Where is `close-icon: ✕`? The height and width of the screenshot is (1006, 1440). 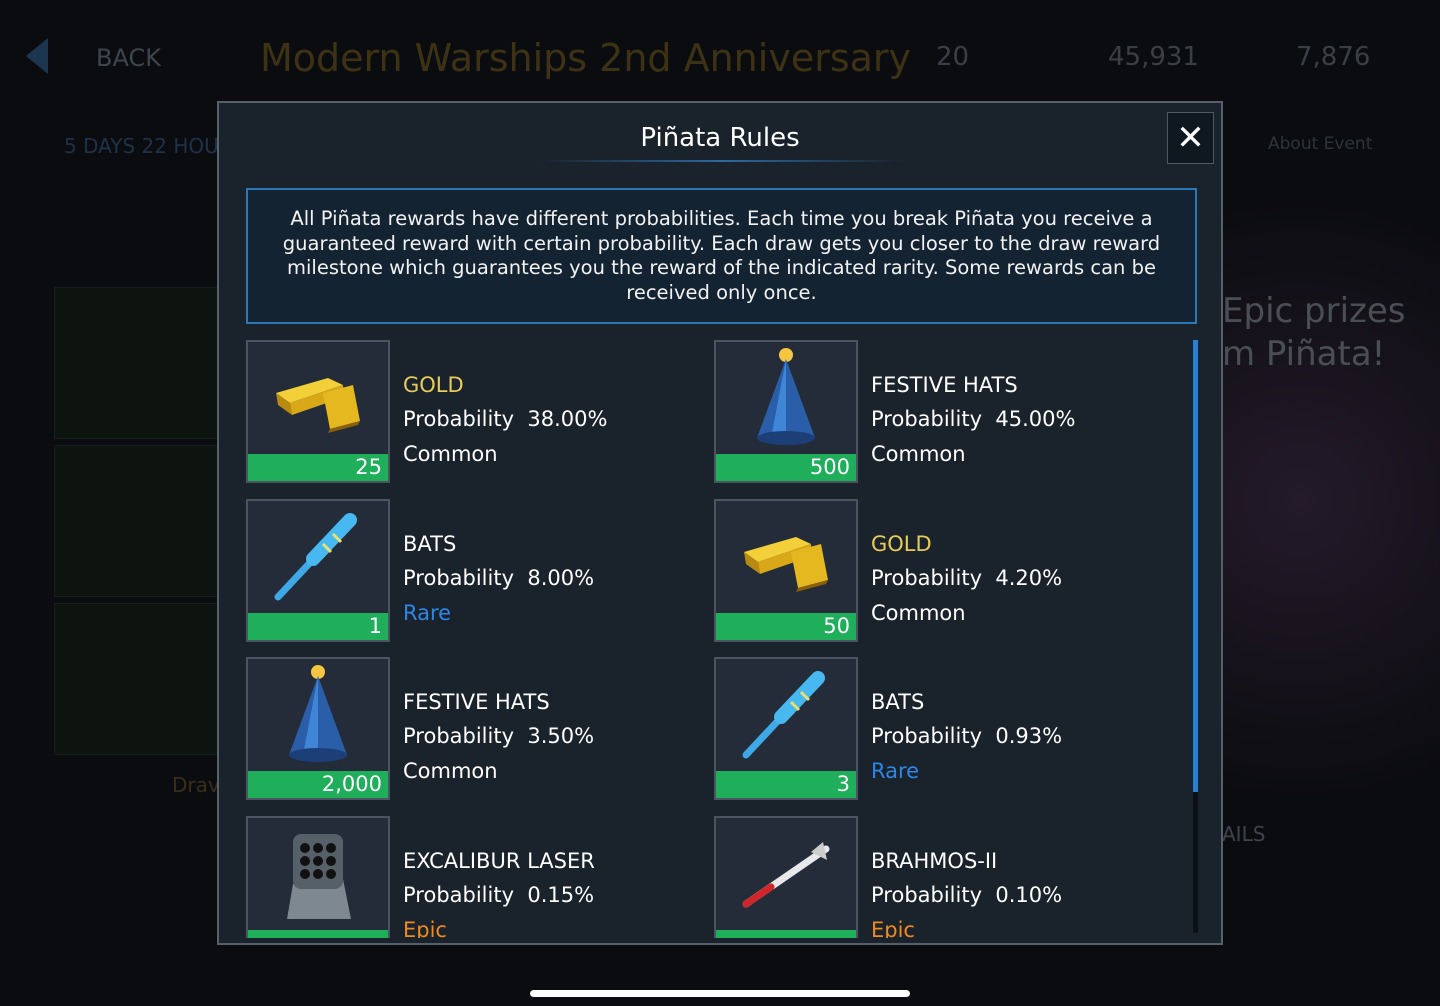
close-icon: ✕ is located at coordinates (1190, 138).